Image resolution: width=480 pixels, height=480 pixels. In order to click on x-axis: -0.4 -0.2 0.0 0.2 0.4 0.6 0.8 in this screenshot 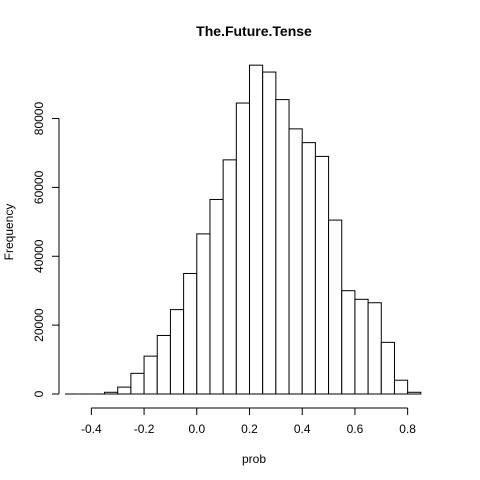, I will do `click(248, 421)`.